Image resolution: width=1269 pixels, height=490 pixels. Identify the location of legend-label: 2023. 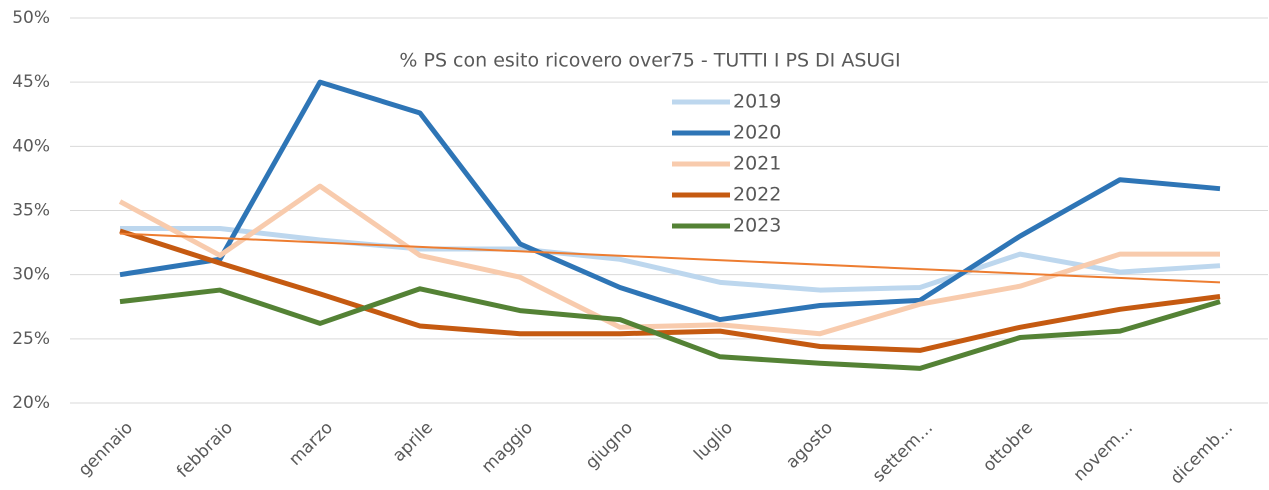
(757, 226).